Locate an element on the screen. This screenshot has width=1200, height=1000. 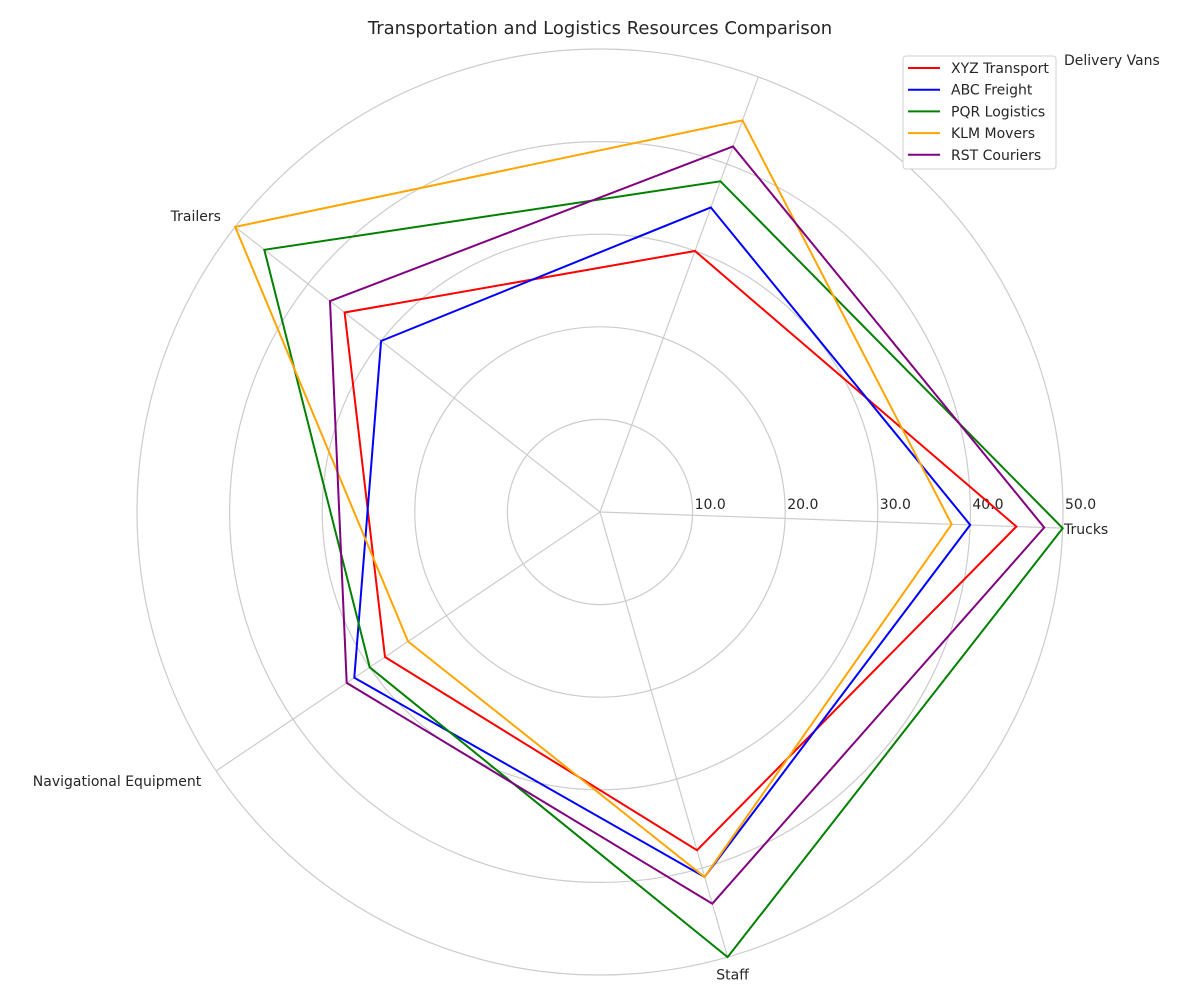
radial-tick-label: 30.0 is located at coordinates (895, 505).